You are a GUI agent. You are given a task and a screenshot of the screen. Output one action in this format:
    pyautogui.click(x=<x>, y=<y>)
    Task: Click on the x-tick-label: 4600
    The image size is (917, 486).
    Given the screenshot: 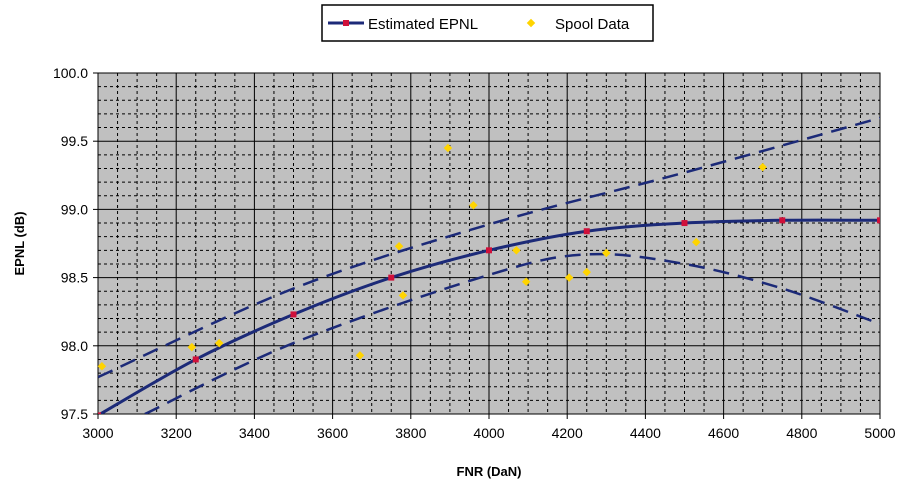 What is the action you would take?
    pyautogui.click(x=723, y=433)
    